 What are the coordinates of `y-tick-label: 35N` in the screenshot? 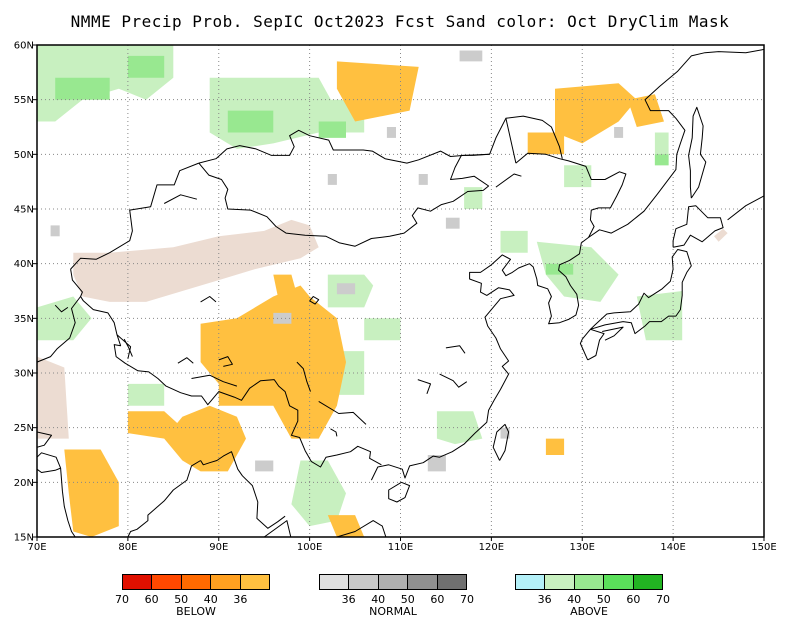 It's located at (24, 319).